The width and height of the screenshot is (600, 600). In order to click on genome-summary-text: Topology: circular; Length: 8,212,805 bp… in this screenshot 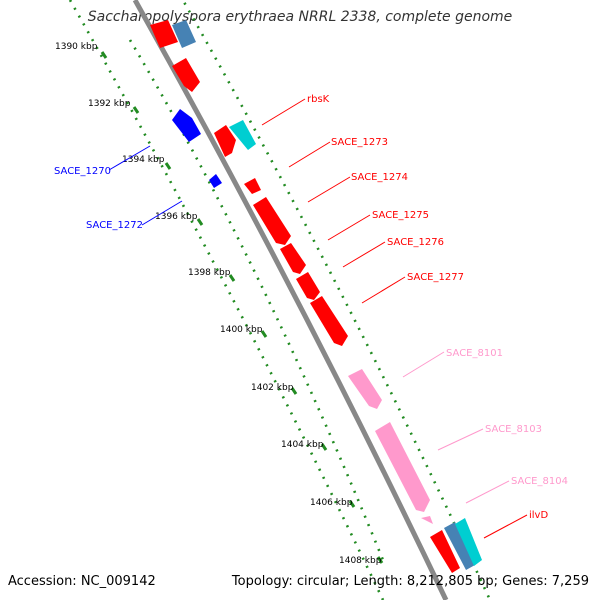, I will do `click(410, 581)`.